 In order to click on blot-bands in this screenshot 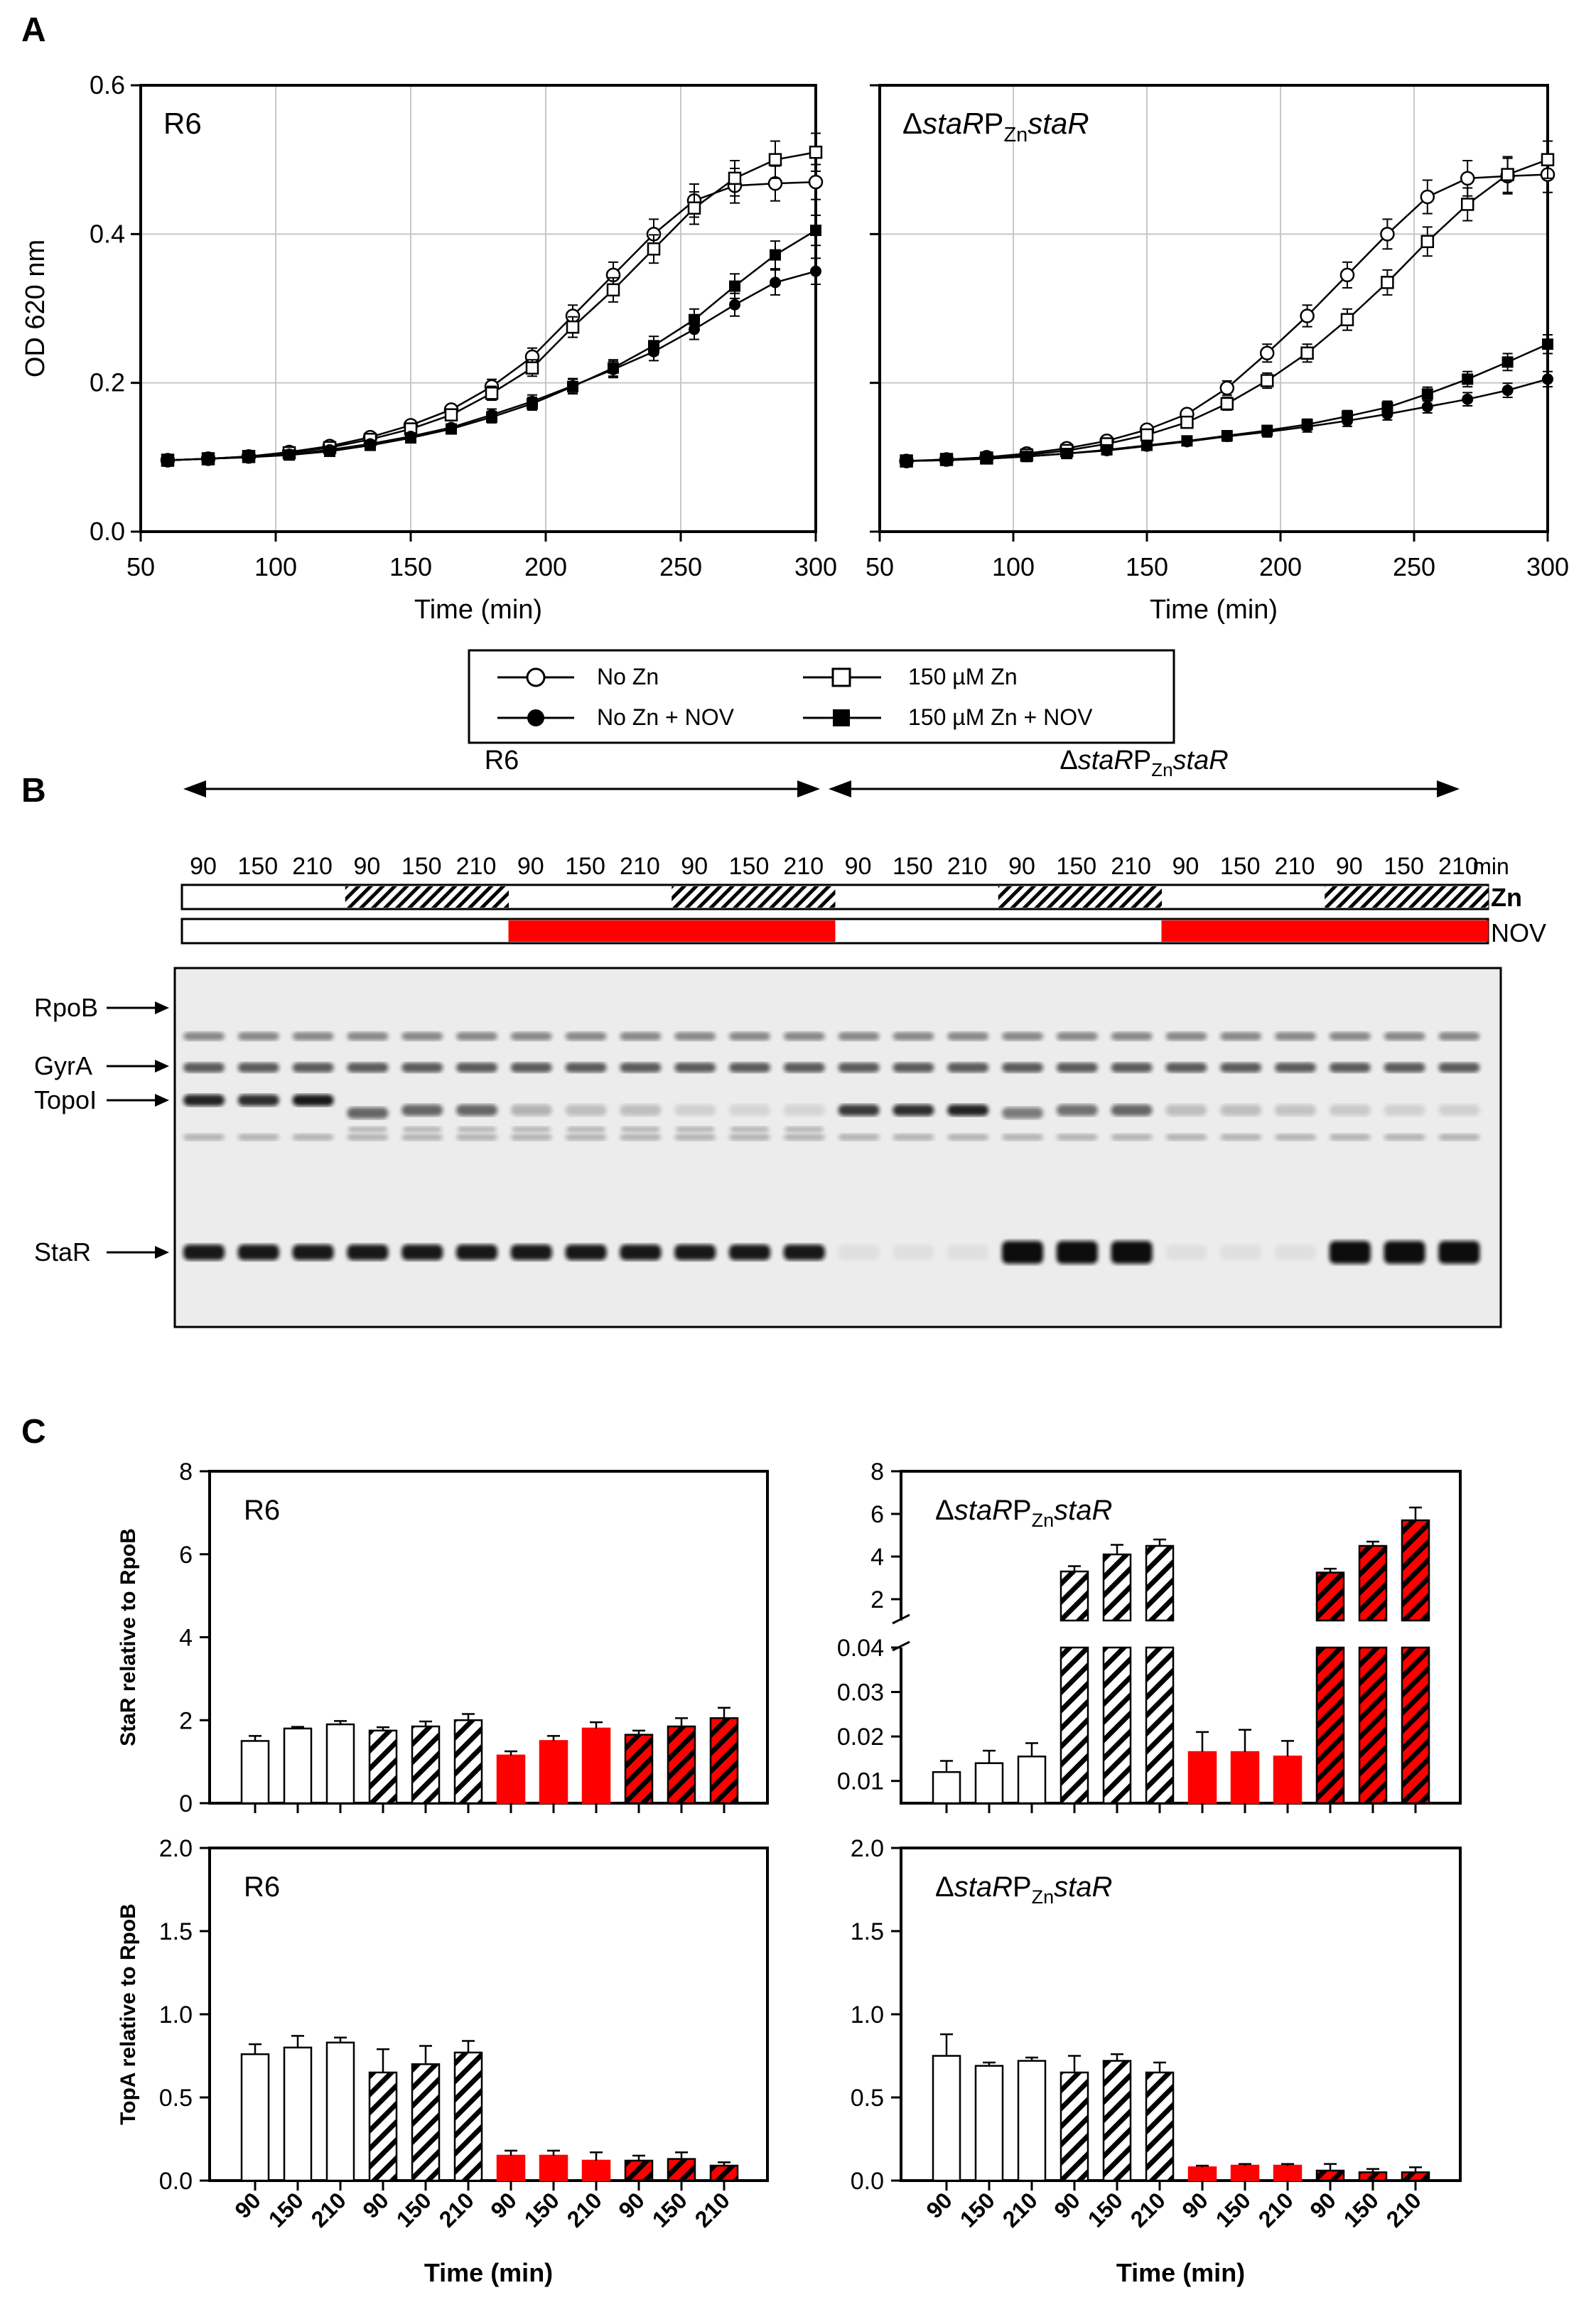, I will do `click(831, 1148)`.